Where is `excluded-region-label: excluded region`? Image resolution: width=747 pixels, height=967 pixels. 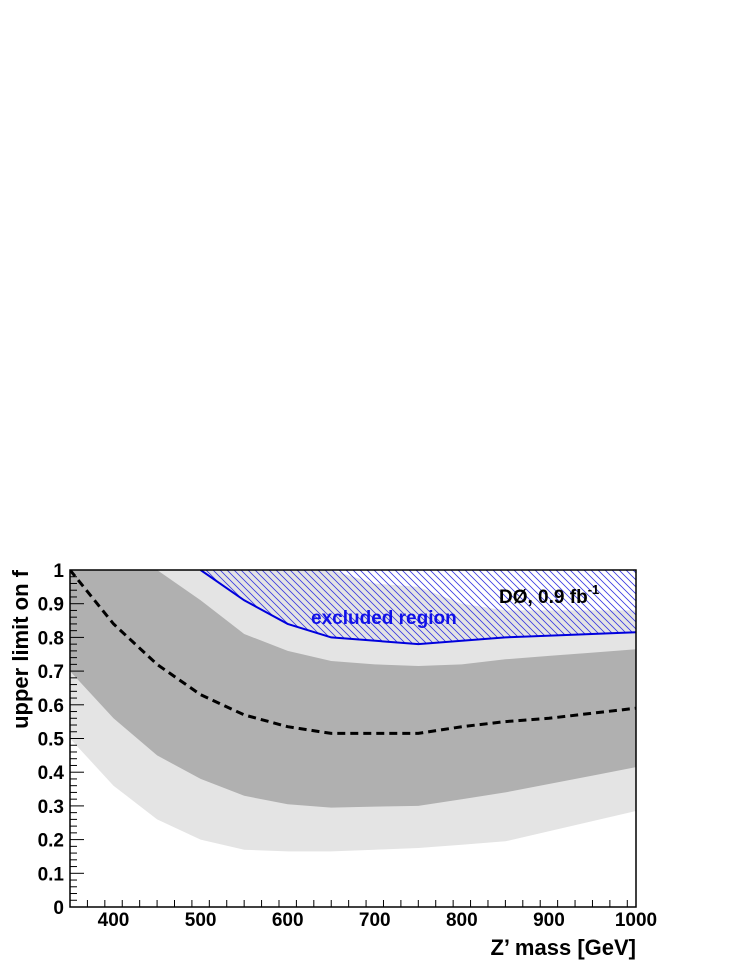
excluded-region-label: excluded region is located at coordinates (384, 618).